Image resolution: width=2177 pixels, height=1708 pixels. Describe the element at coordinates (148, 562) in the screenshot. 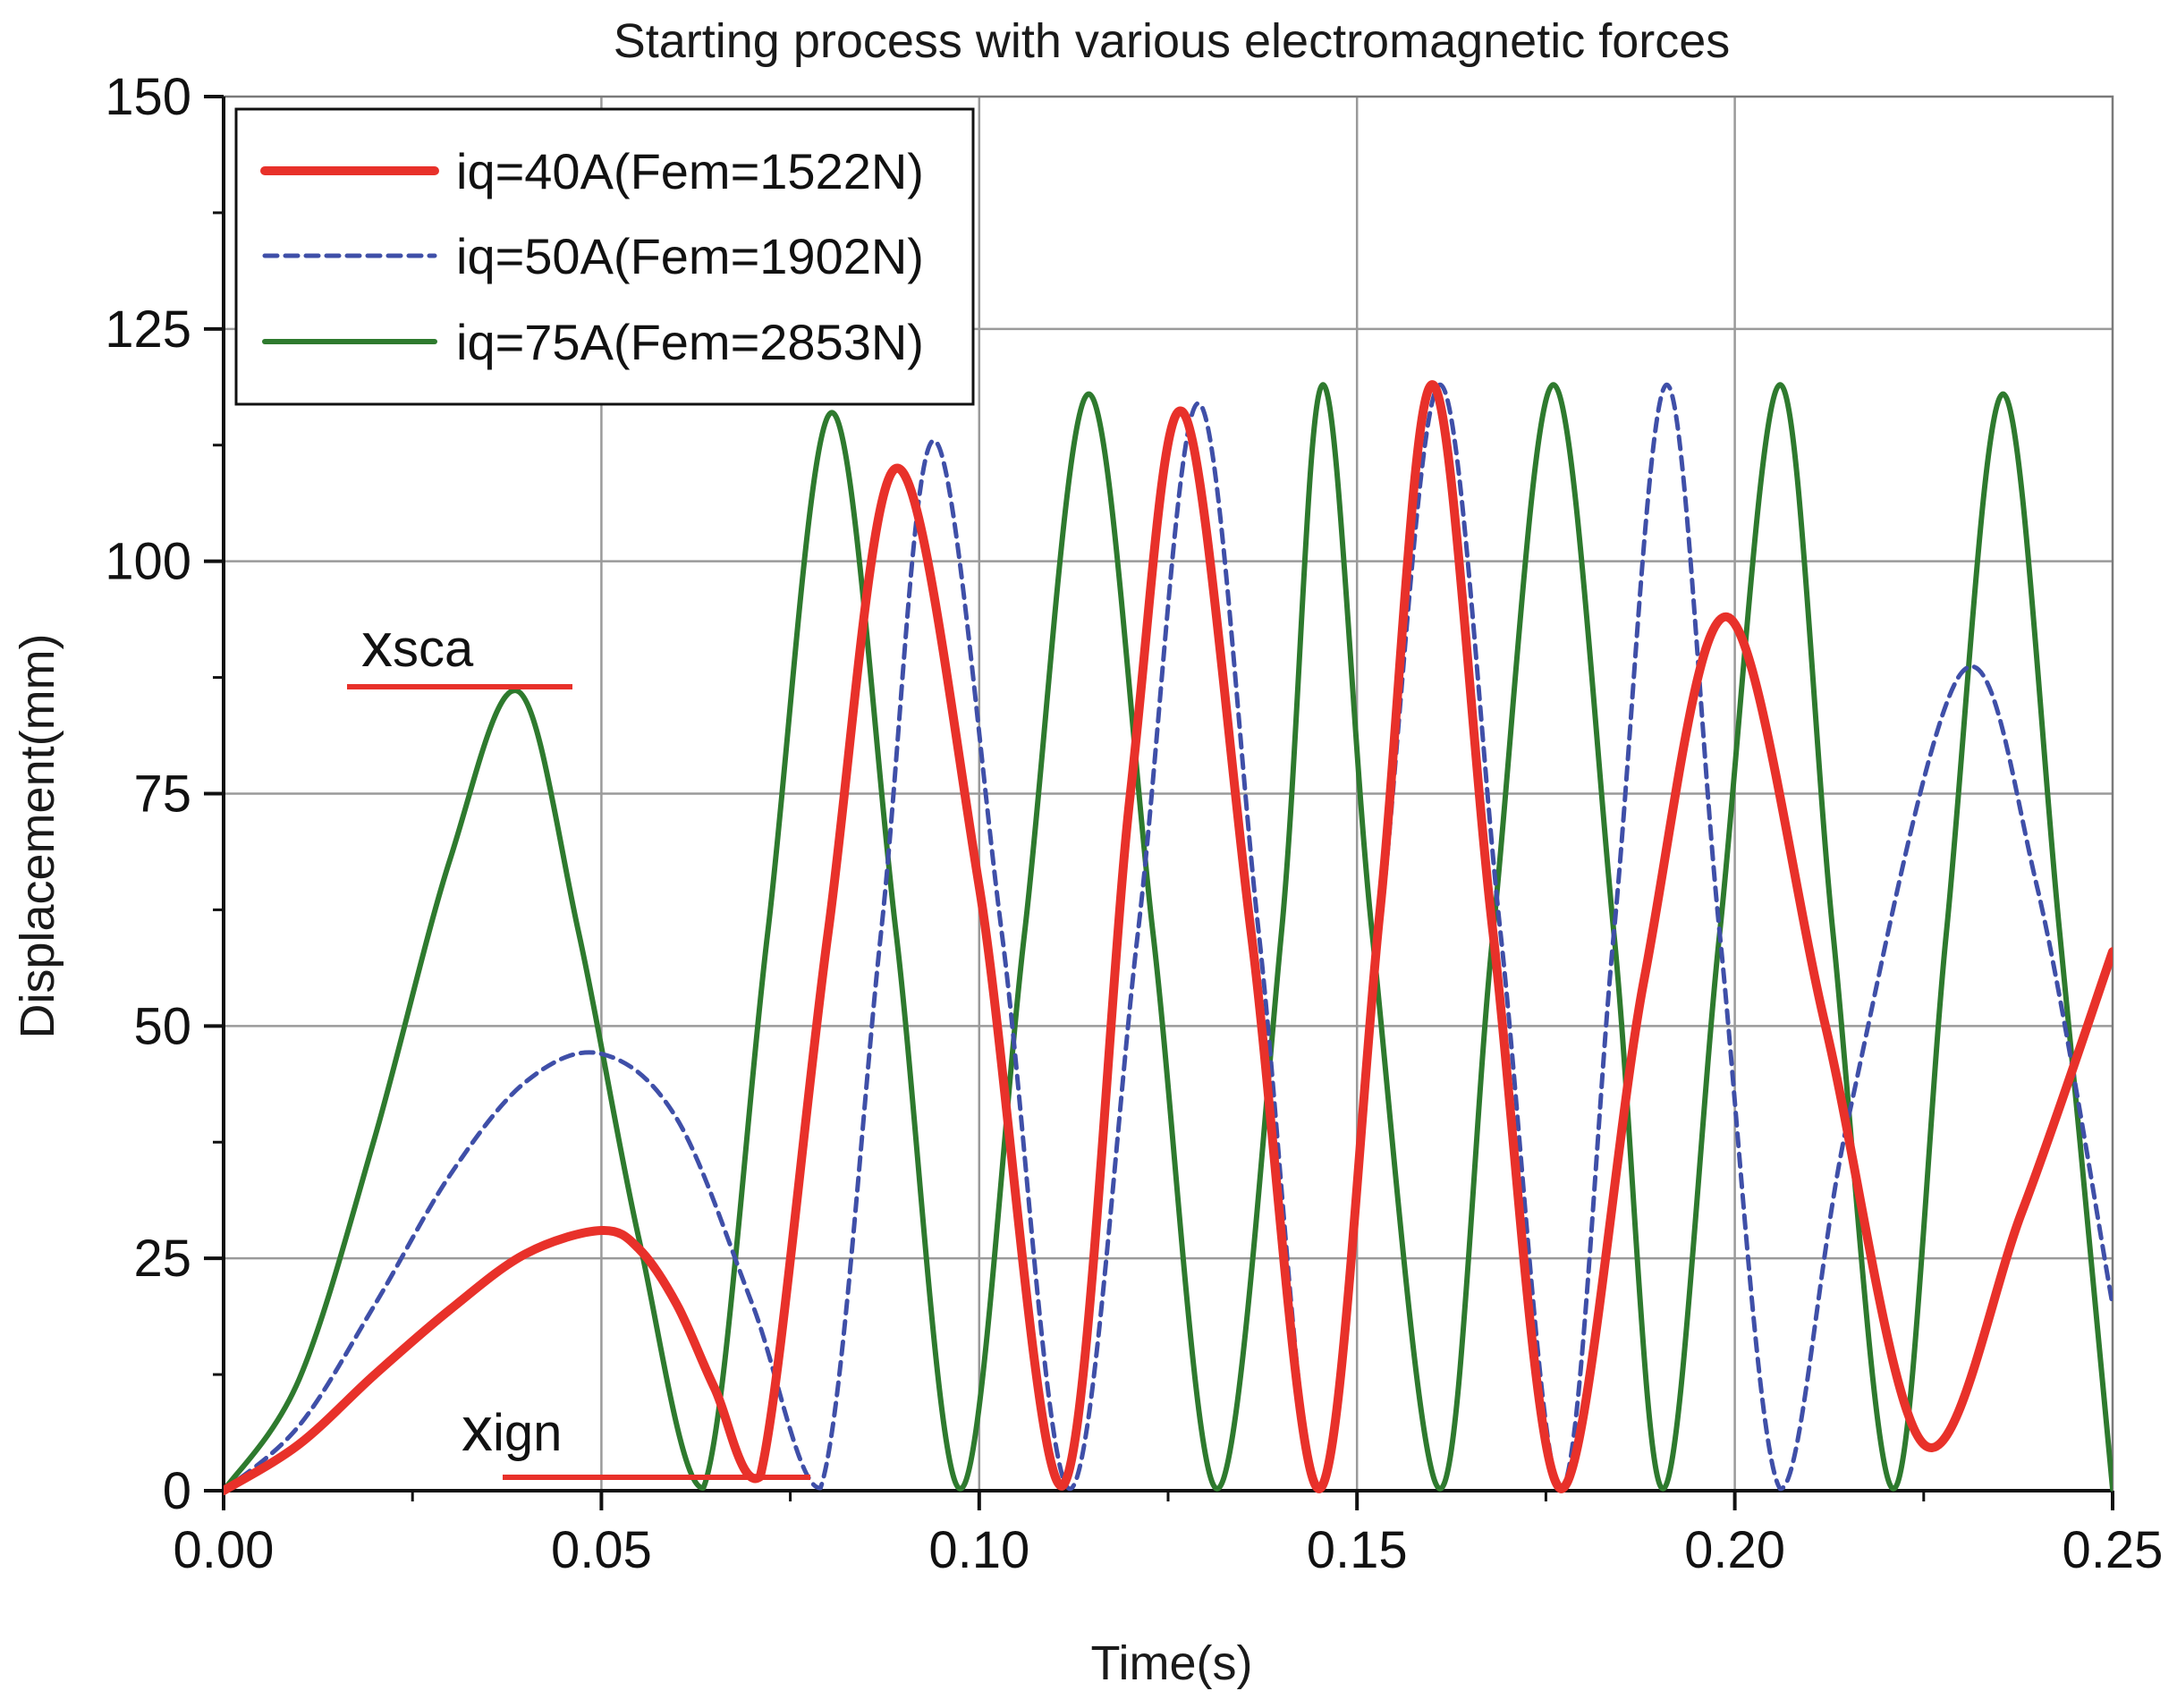

I see `y-tick-label: 100` at that location.